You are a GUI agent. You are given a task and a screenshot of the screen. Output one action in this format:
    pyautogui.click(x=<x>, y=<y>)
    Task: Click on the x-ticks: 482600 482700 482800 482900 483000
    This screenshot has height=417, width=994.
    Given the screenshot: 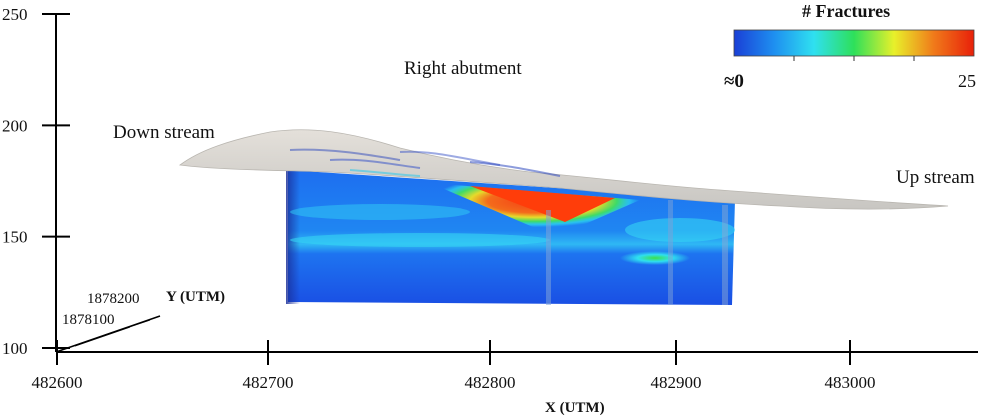 What is the action you would take?
    pyautogui.click(x=454, y=366)
    